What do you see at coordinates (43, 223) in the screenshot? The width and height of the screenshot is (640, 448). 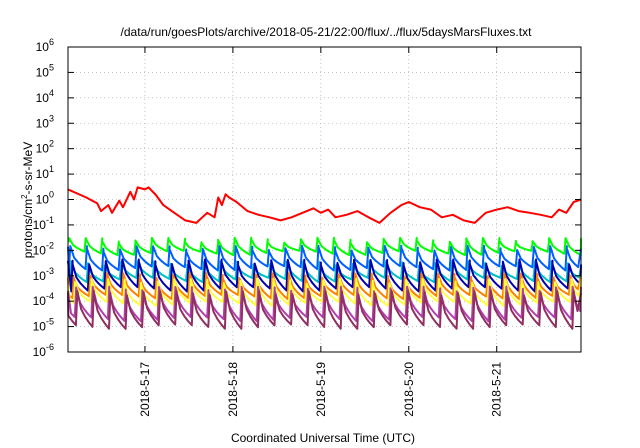 I see `y-tick-label: 10⁻¹` at bounding box center [43, 223].